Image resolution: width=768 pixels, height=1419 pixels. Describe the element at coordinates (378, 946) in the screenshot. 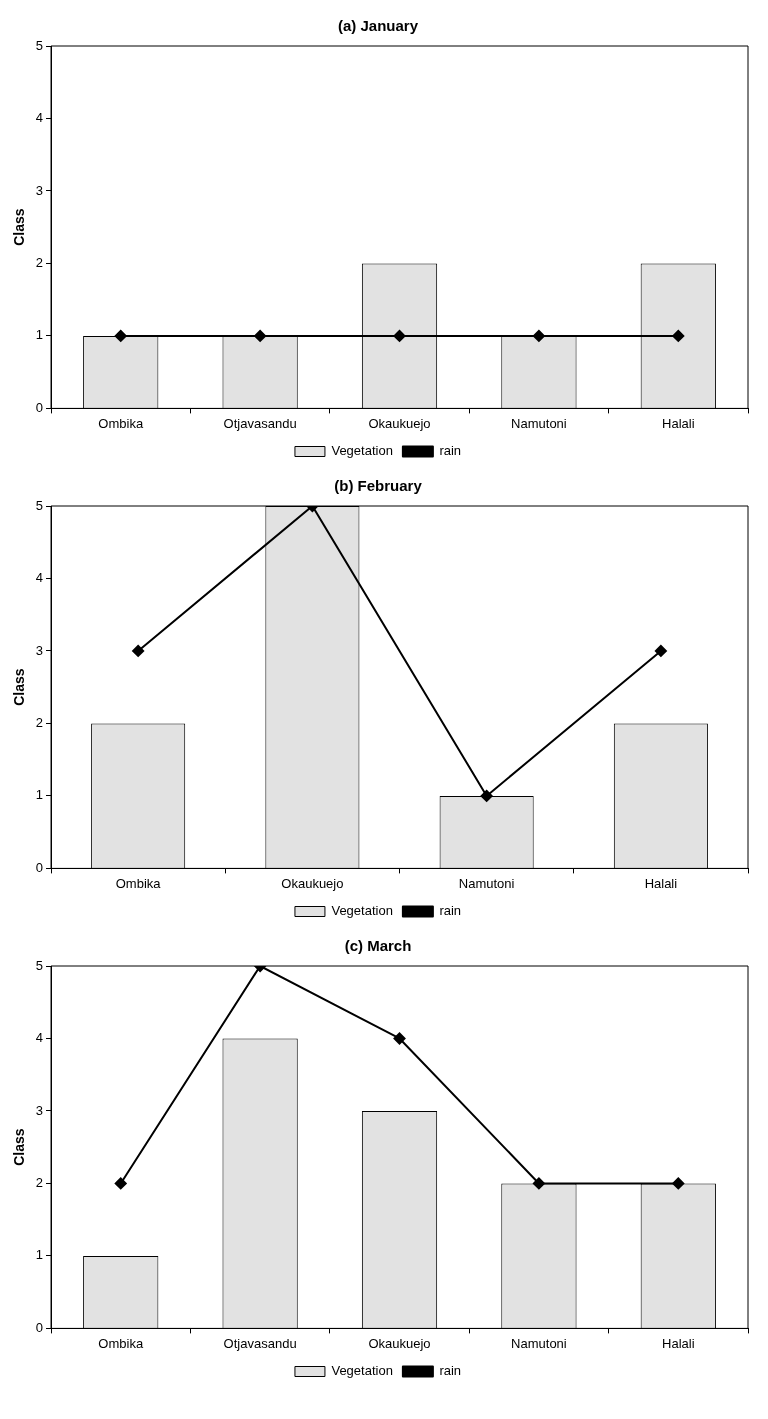

I see `chart-title: (c) March` at that location.